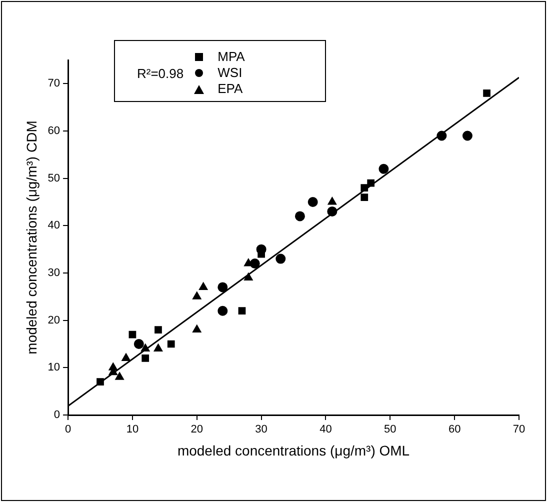  I want to click on y-tick-label: 60, so click(54, 131).